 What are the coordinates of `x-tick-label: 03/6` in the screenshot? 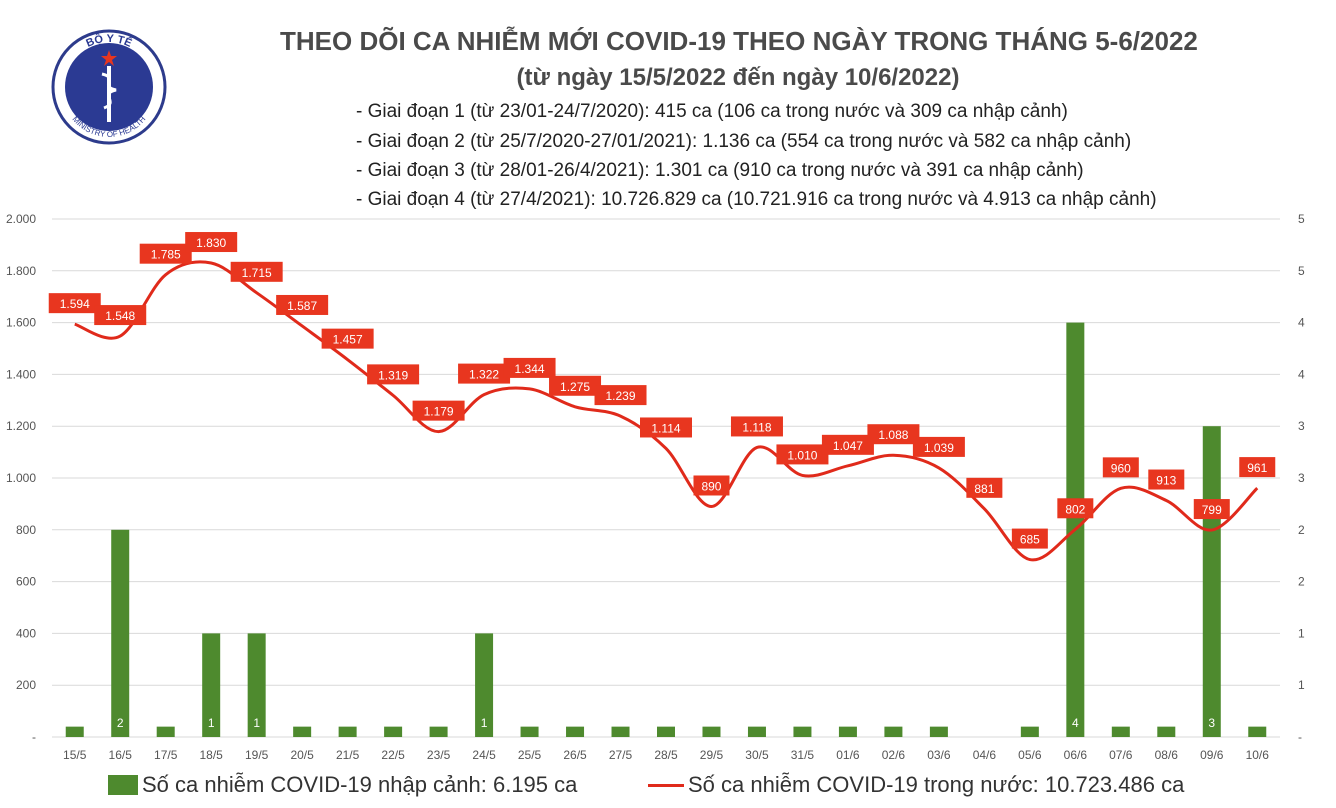 It's located at (939, 755).